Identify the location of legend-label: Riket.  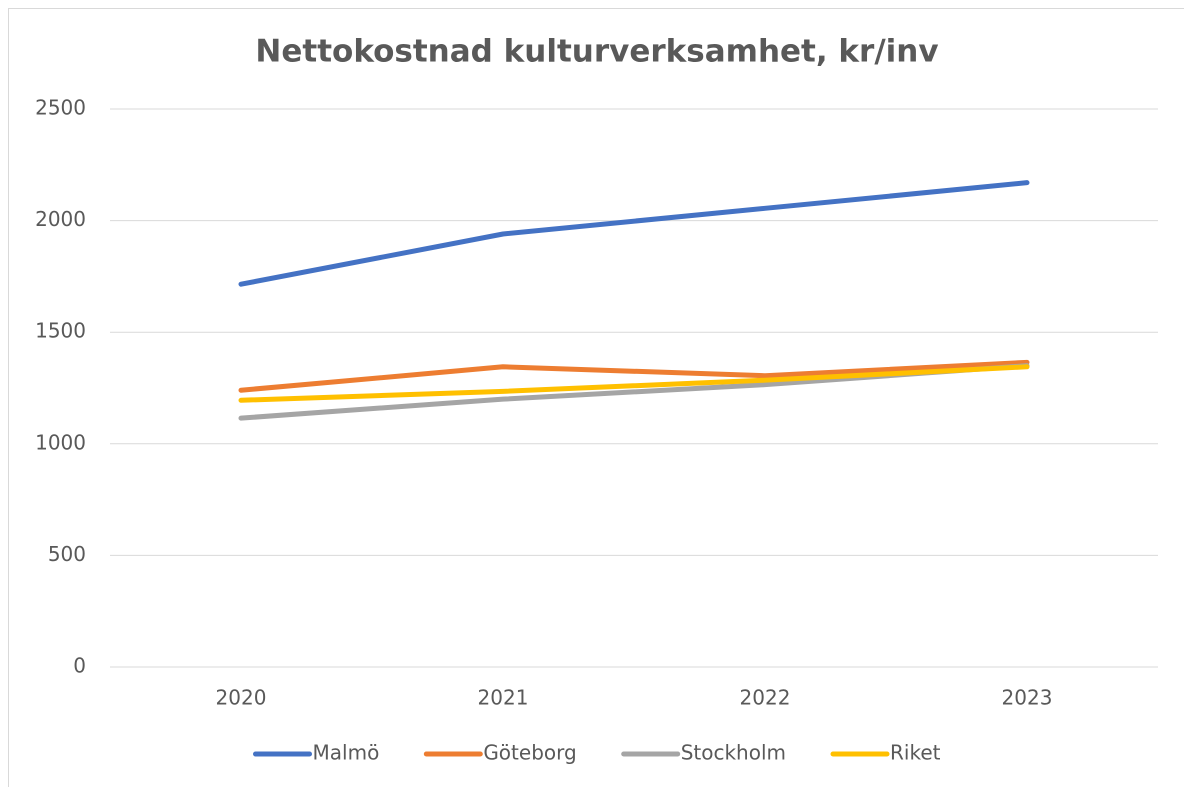
(915, 753).